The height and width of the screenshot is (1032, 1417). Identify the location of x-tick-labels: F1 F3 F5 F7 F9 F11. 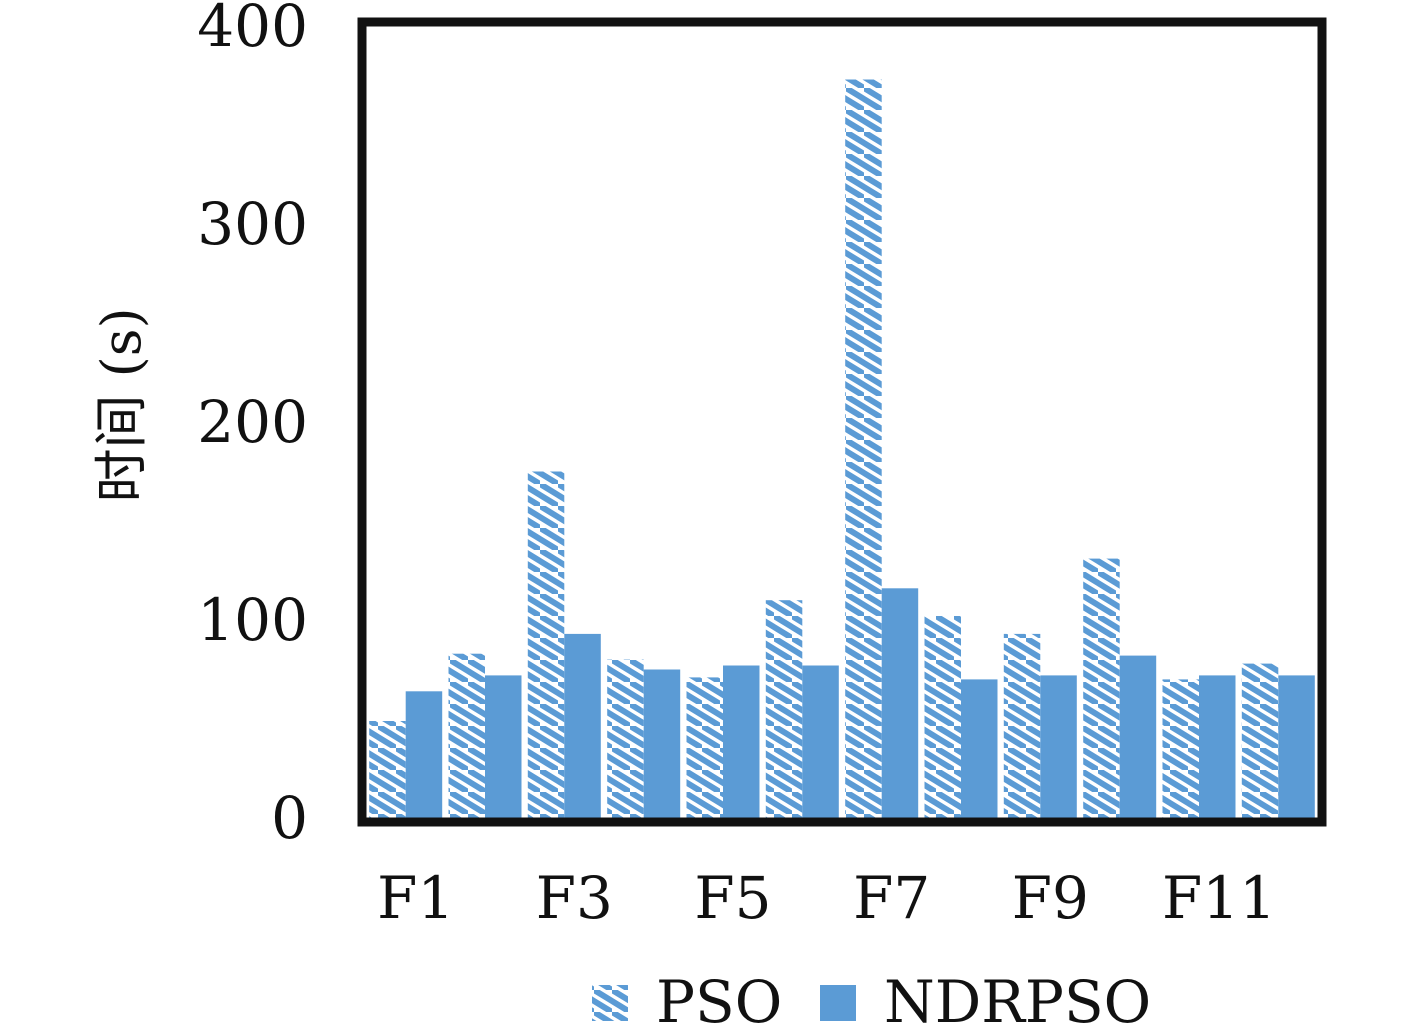
(826, 898).